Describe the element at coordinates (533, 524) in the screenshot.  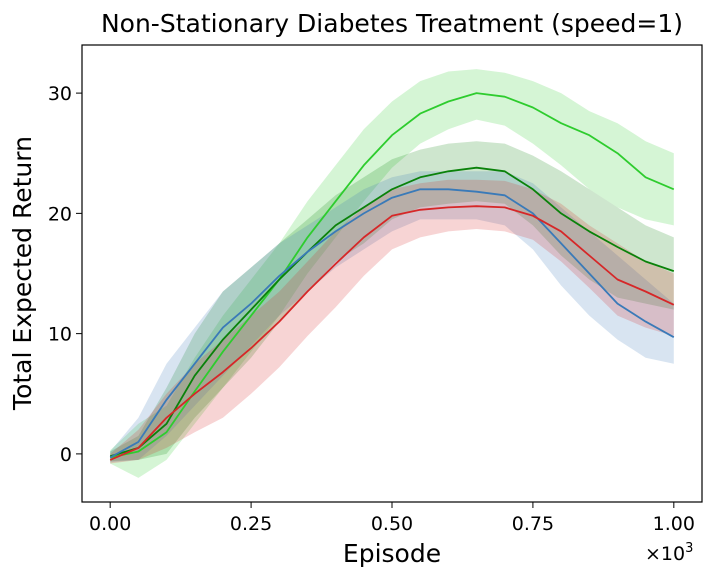
I see `x-tick-label: 0.75` at that location.